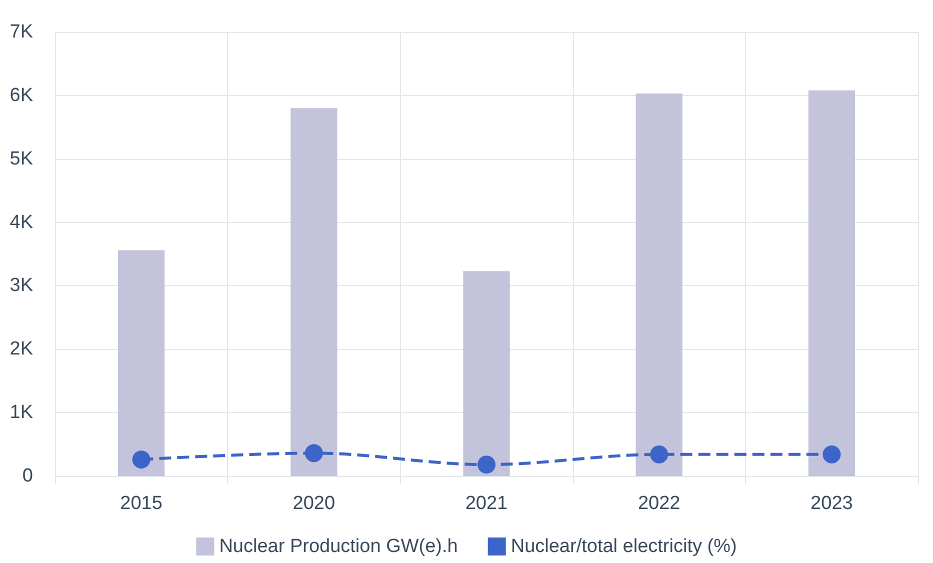 Image resolution: width=933 pixels, height=563 pixels. What do you see at coordinates (22, 413) in the screenshot?
I see `y-tick-label: 1K` at bounding box center [22, 413].